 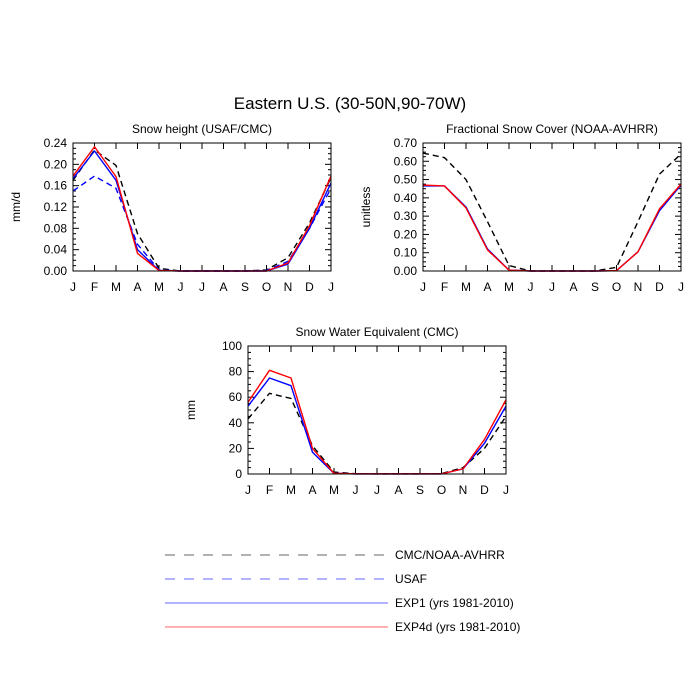 What do you see at coordinates (454, 603) in the screenshot?
I see `legend-label: EXP1 (yrs 1981-2010)` at bounding box center [454, 603].